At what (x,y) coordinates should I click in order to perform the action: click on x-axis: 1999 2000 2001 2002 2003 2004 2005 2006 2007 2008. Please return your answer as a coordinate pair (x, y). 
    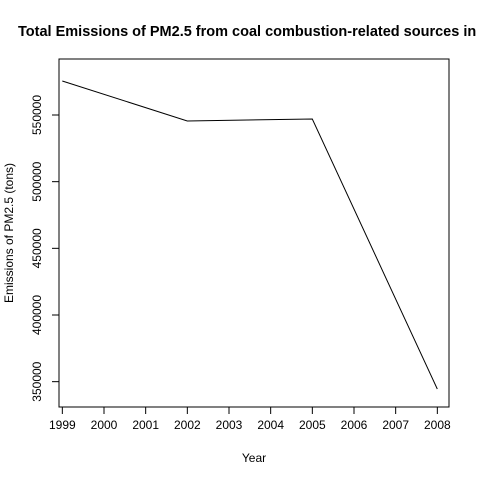
    Looking at the image, I should click on (250, 419).